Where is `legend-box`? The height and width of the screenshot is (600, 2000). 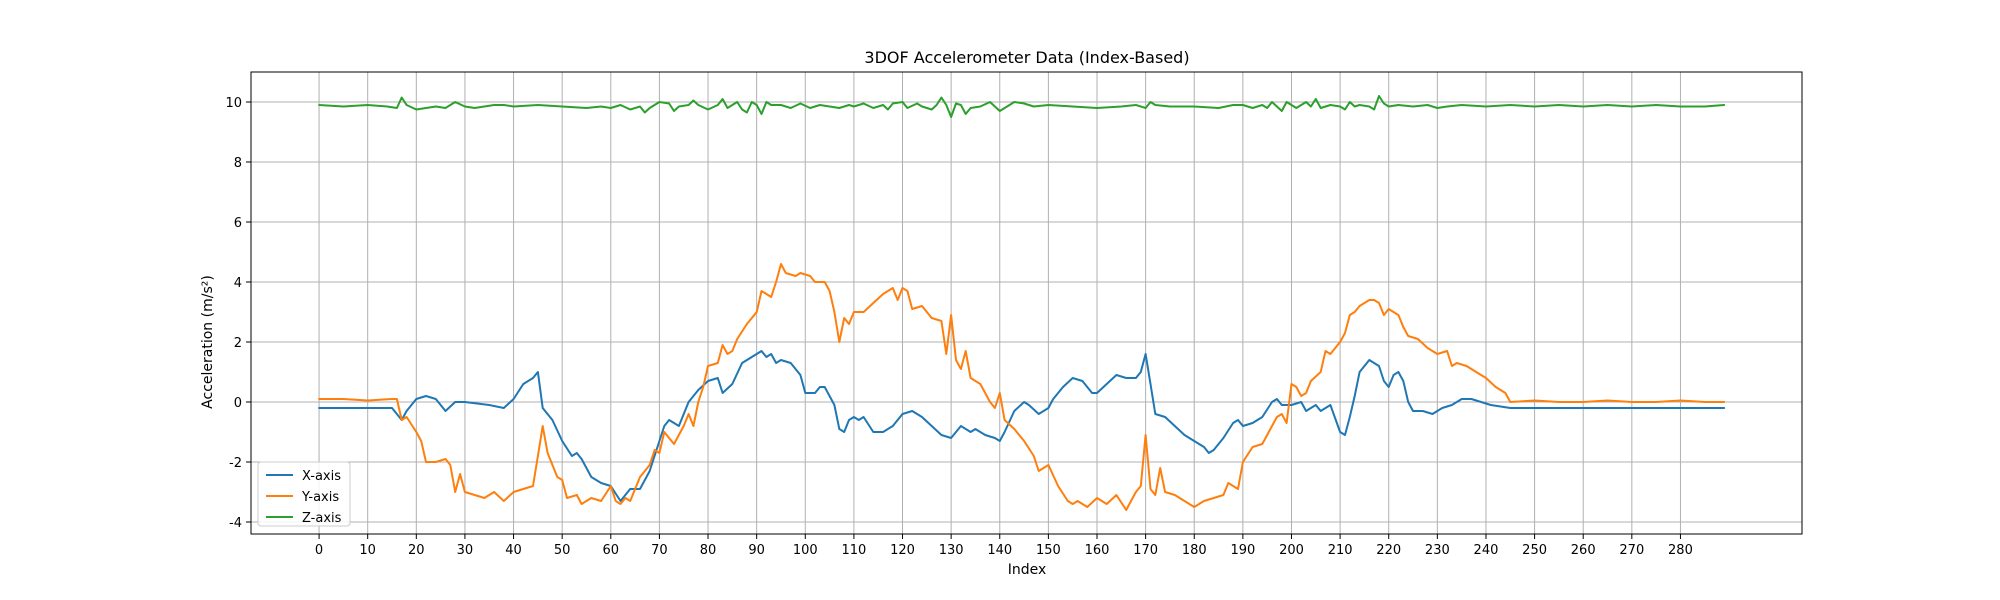 legend-box is located at coordinates (304, 494).